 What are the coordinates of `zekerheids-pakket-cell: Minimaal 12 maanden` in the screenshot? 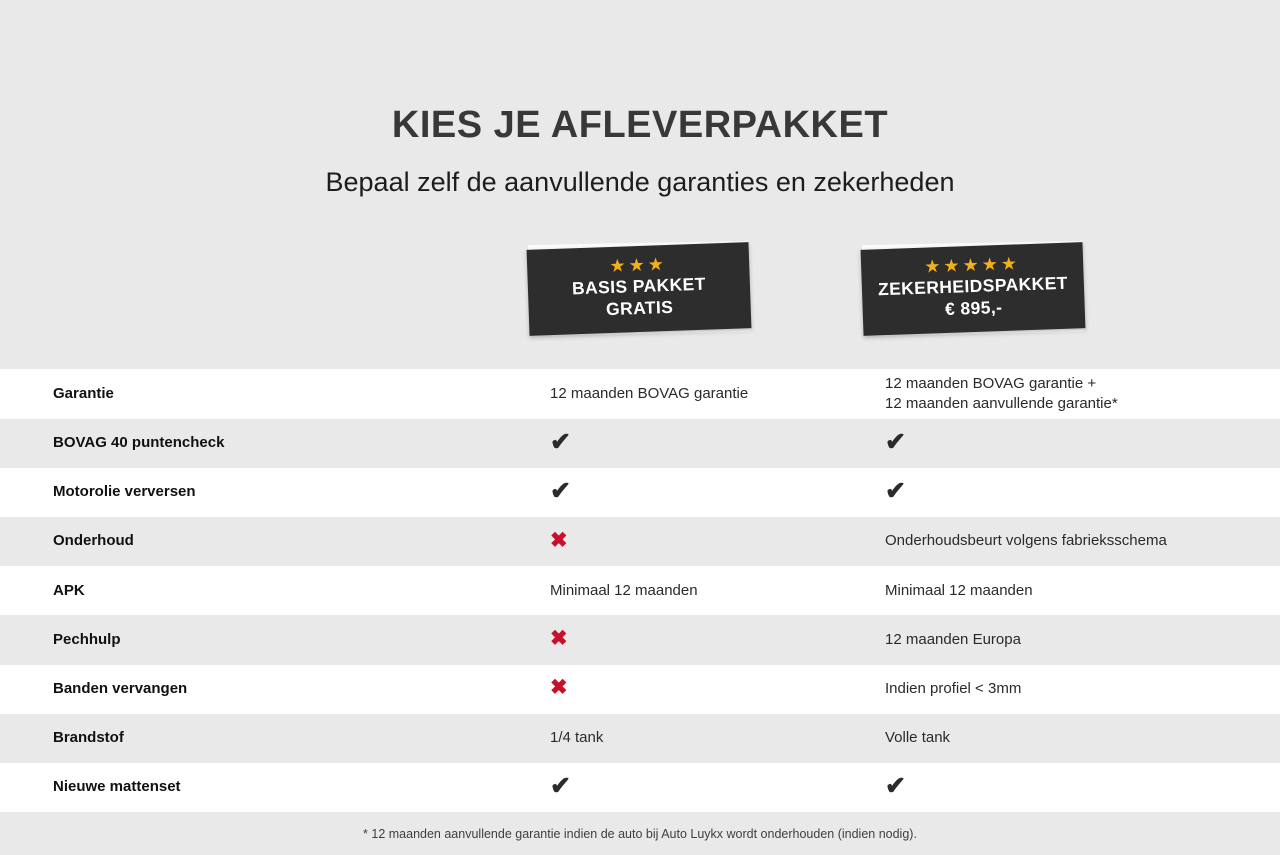 It's located at (1082, 591).